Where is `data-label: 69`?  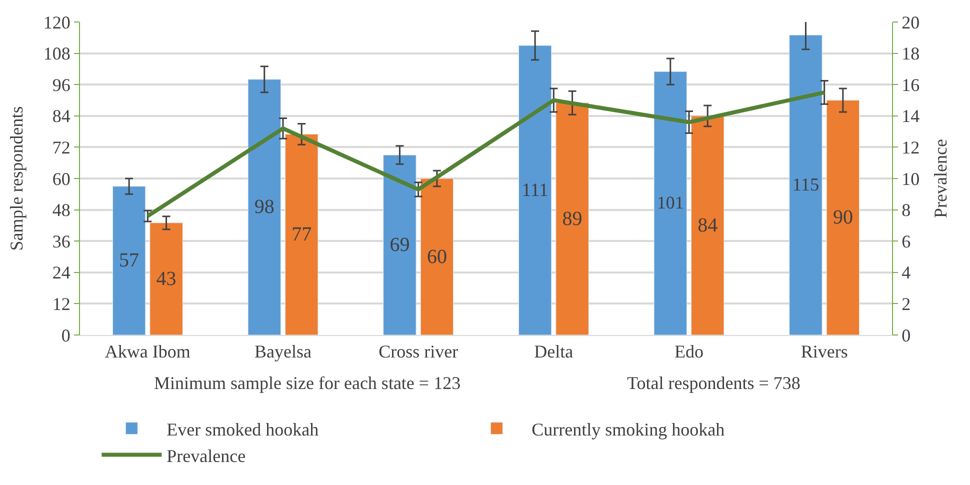 data-label: 69 is located at coordinates (400, 245).